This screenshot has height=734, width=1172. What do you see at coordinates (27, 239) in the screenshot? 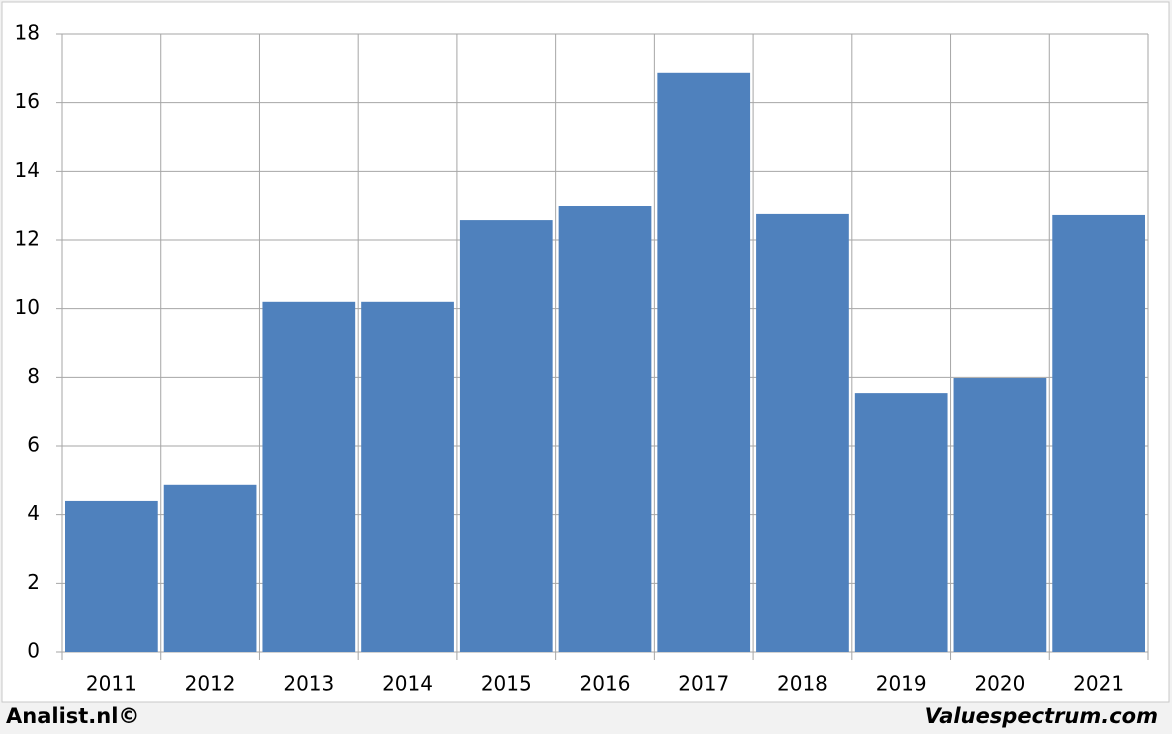
I see `y-tick-label: 12` at bounding box center [27, 239].